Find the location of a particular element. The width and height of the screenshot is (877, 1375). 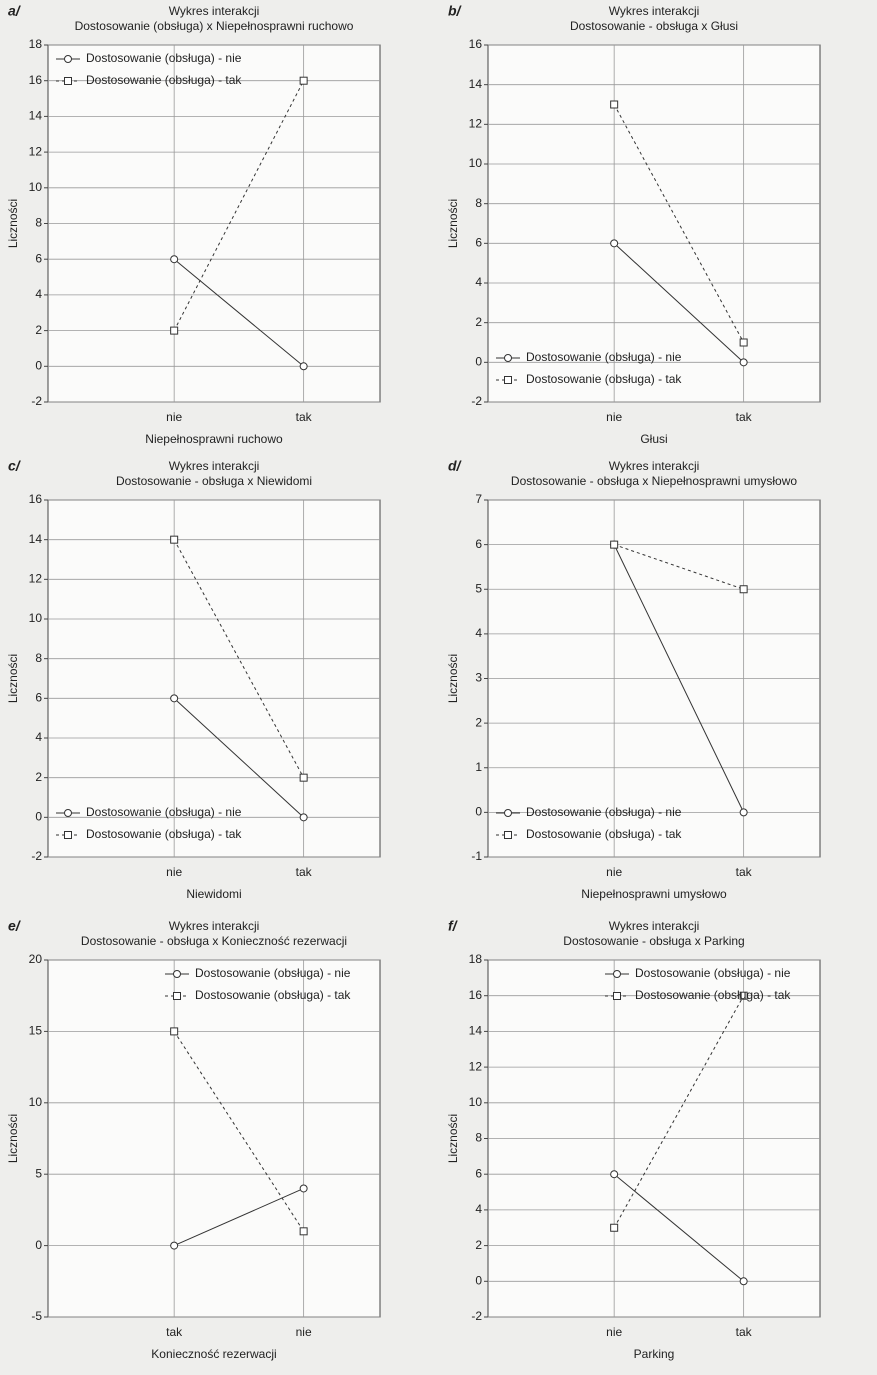

x-axis-label: Konieczność rezerwacji is located at coordinates (213, 1354).